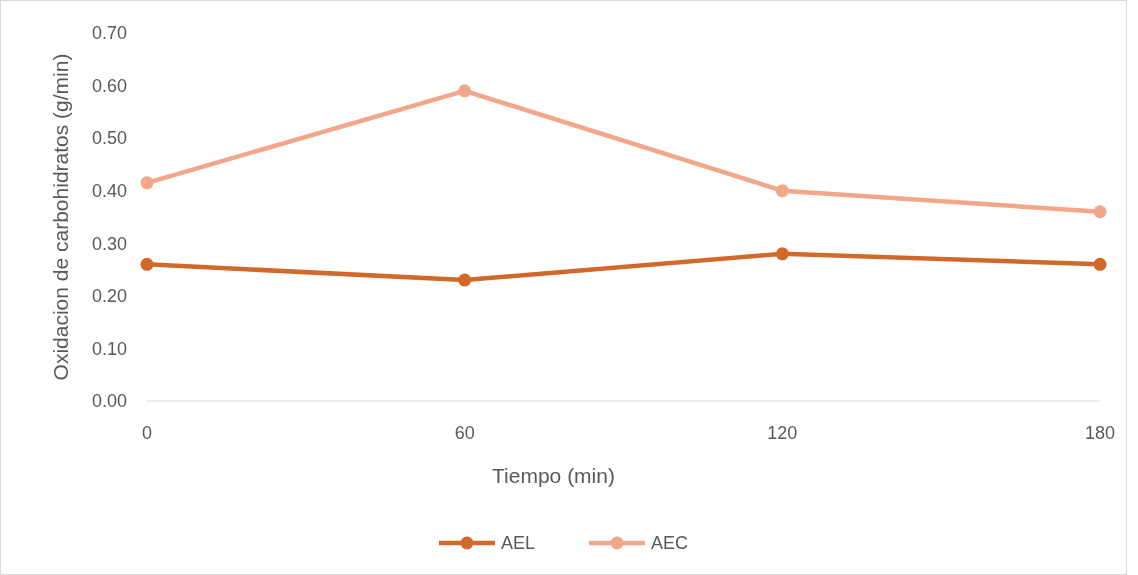  I want to click on y-tick-label: 0.10, so click(109, 348).